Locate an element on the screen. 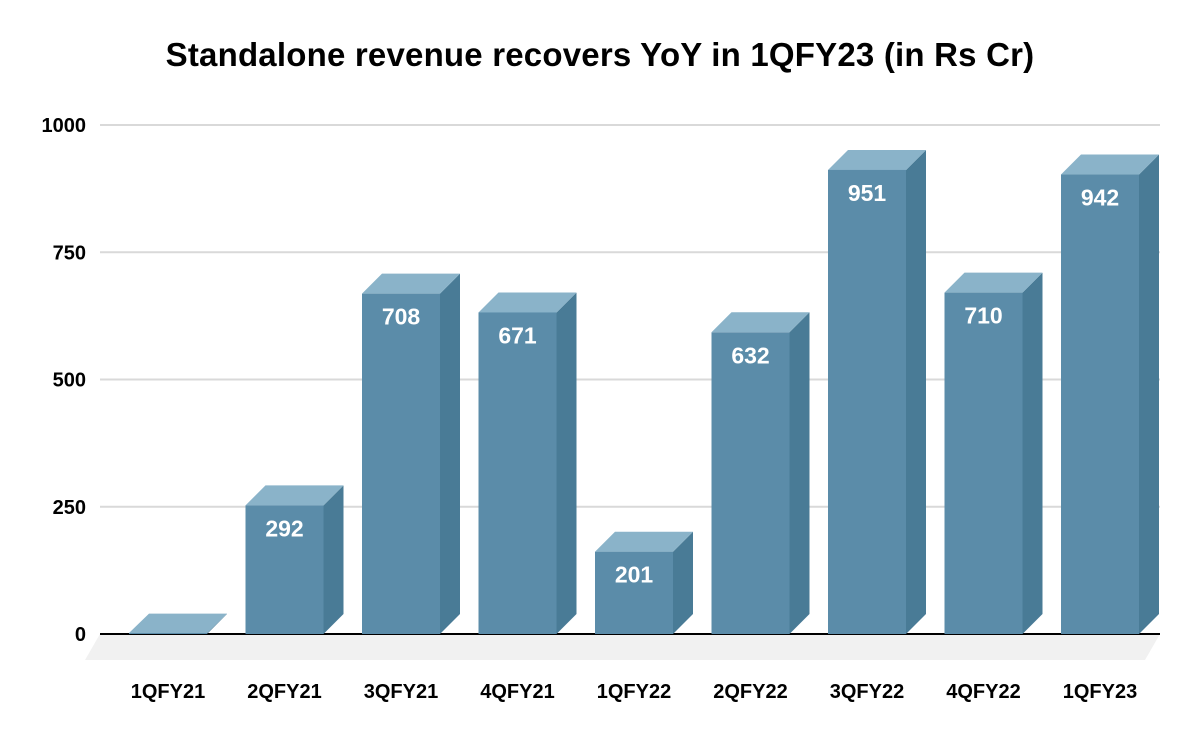 This screenshot has width=1200, height=742. bar-1QFY23: 942 is located at coordinates (1110, 394).